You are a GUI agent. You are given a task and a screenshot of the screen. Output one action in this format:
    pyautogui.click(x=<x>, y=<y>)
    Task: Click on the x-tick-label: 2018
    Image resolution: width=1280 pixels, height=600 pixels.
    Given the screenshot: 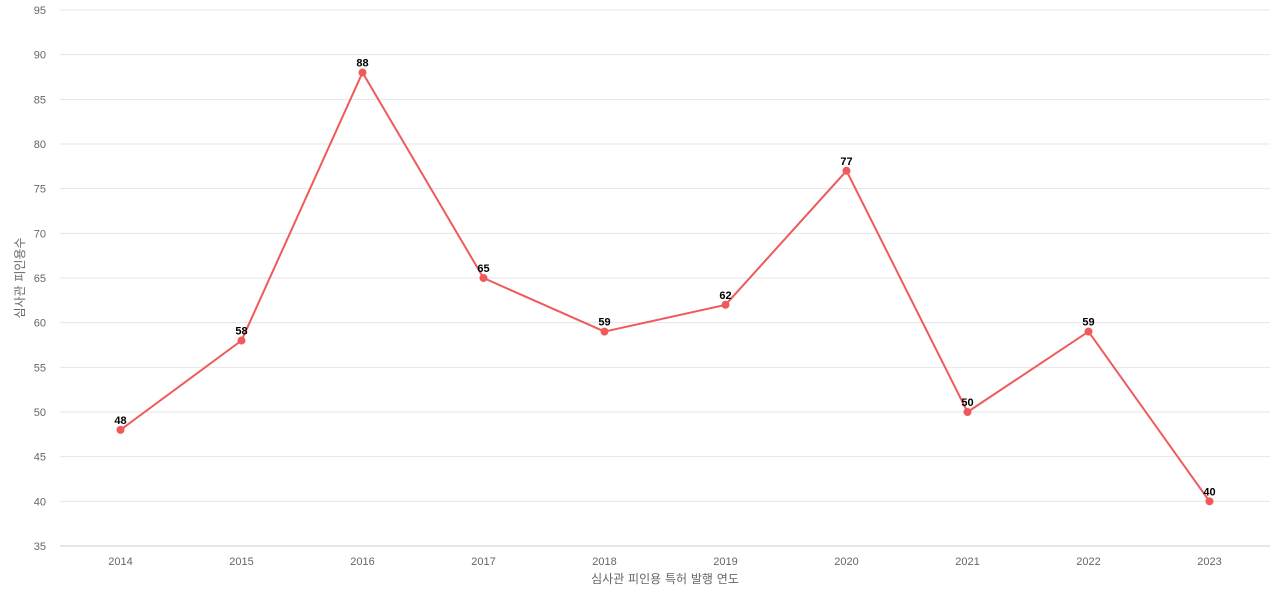 What is the action you would take?
    pyautogui.click(x=604, y=562)
    